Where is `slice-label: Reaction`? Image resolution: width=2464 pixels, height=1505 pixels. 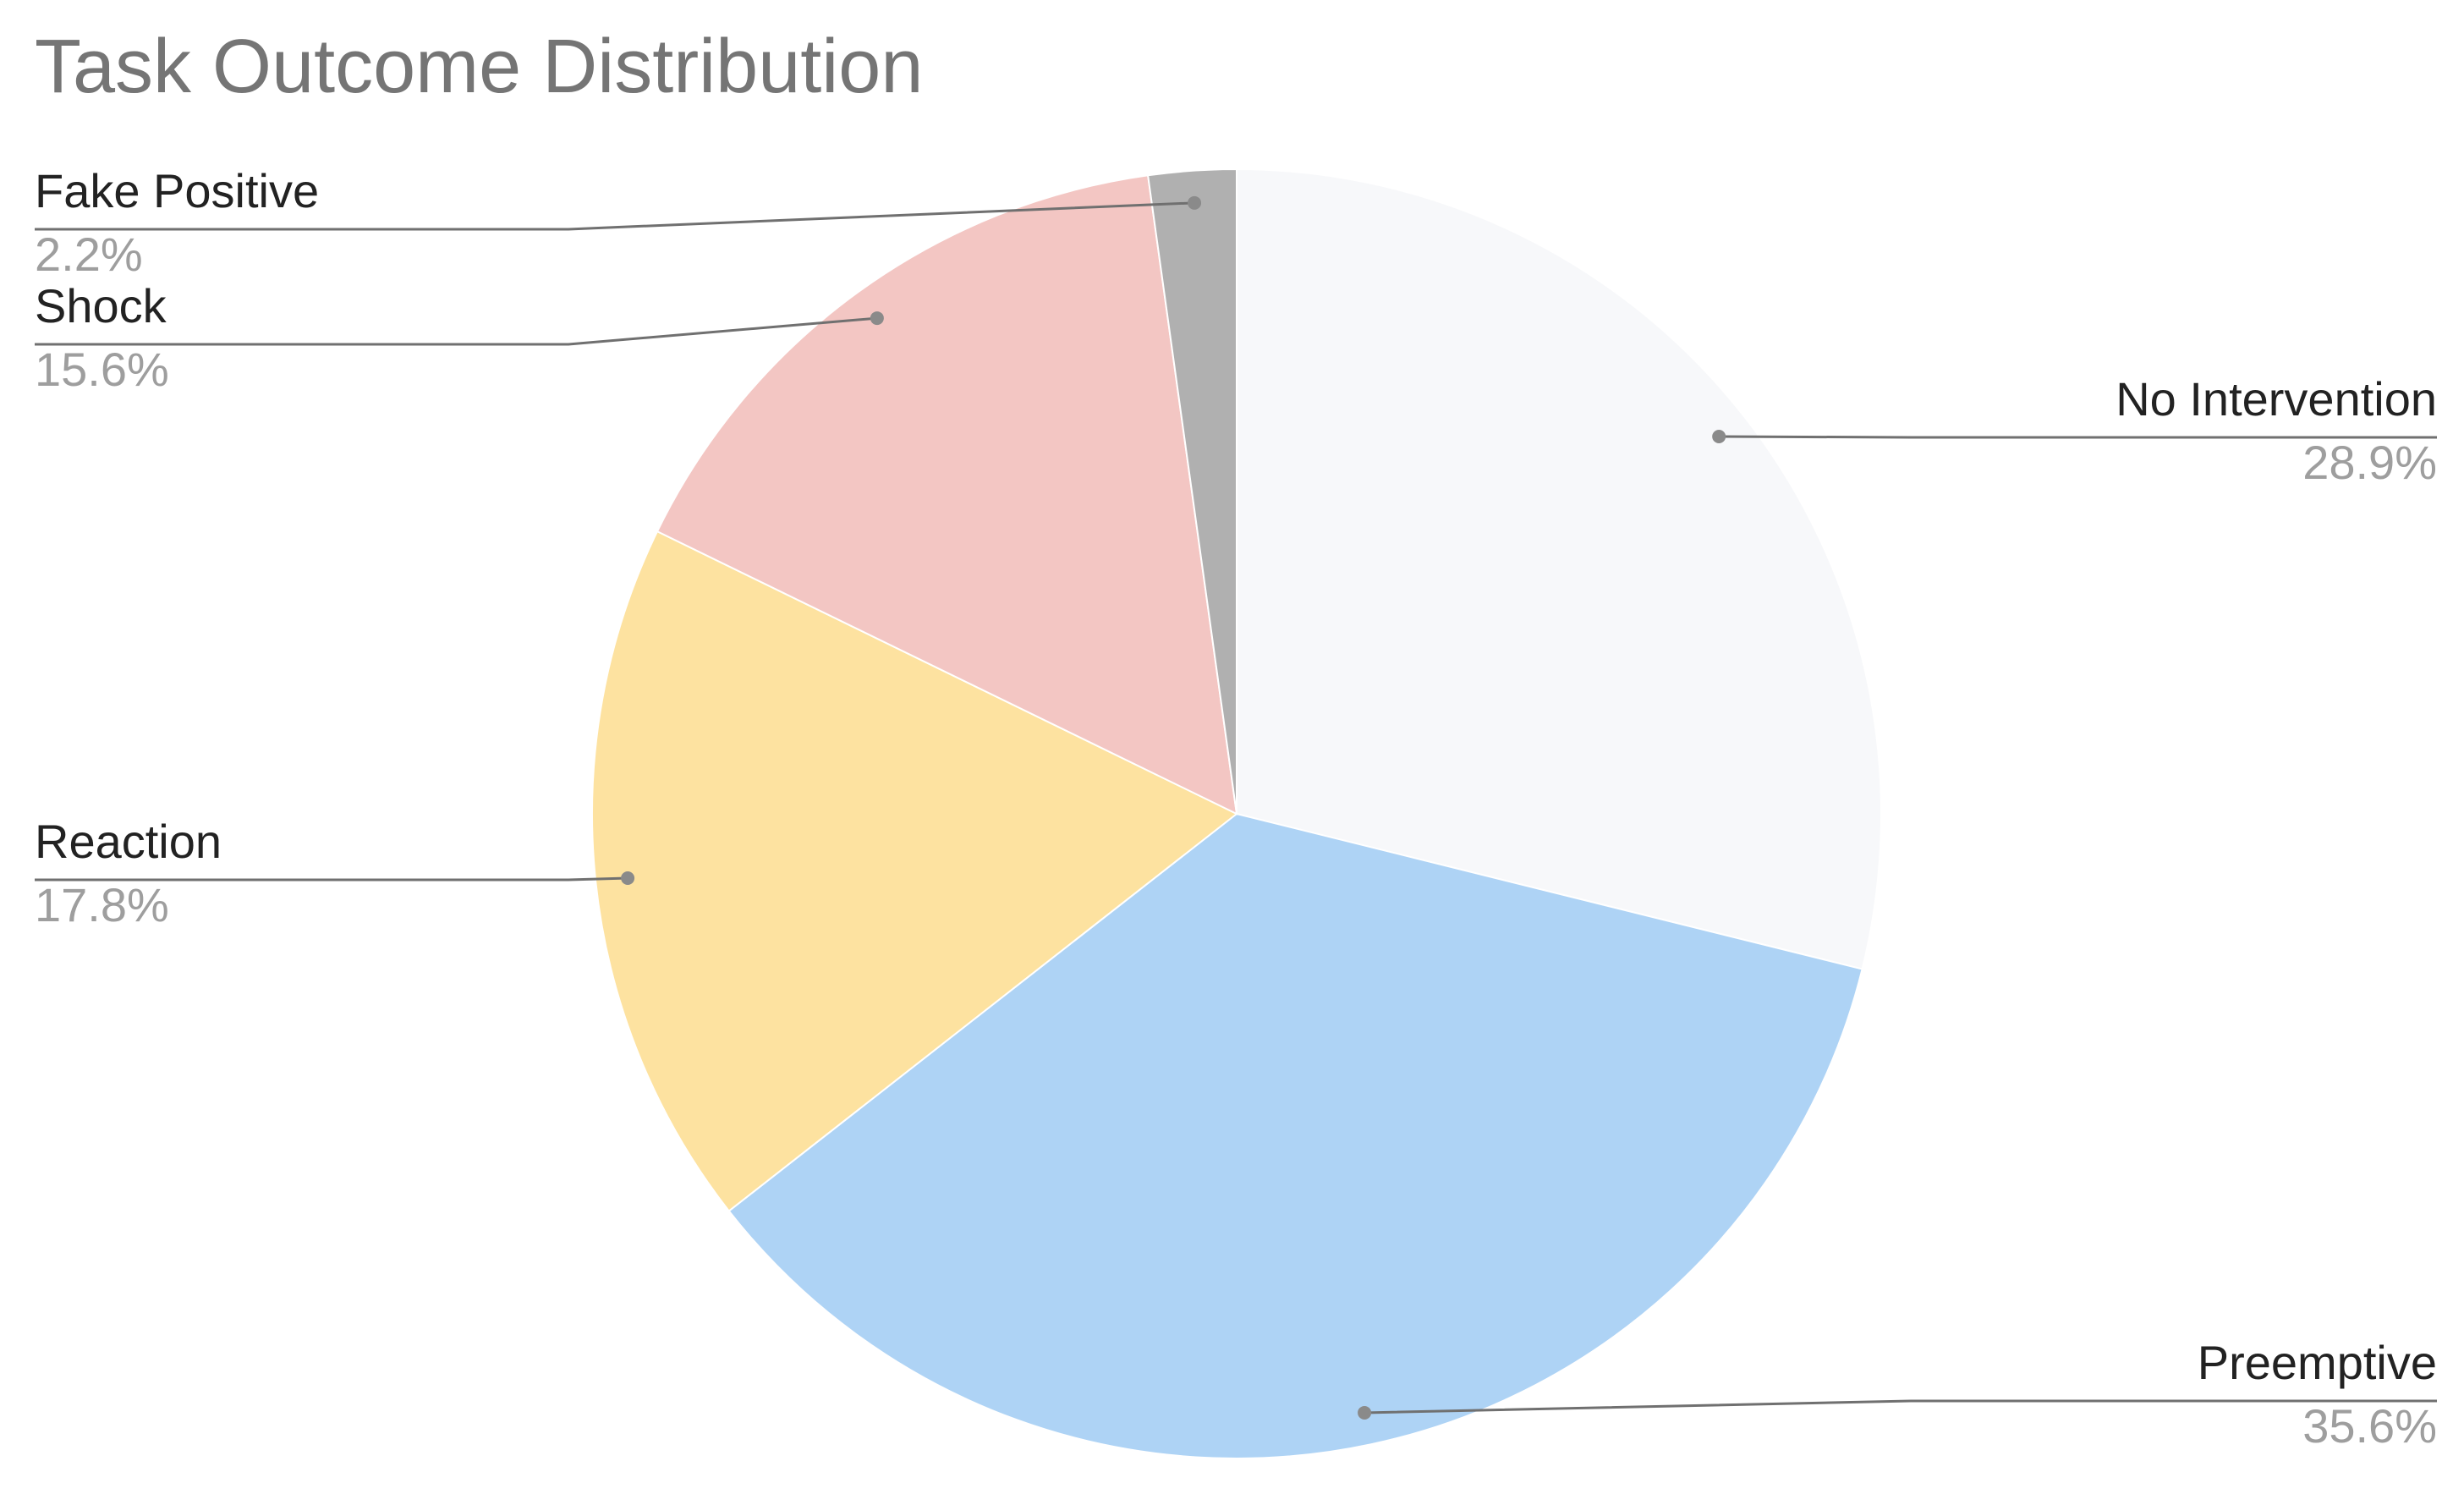 slice-label: Reaction is located at coordinates (129, 842).